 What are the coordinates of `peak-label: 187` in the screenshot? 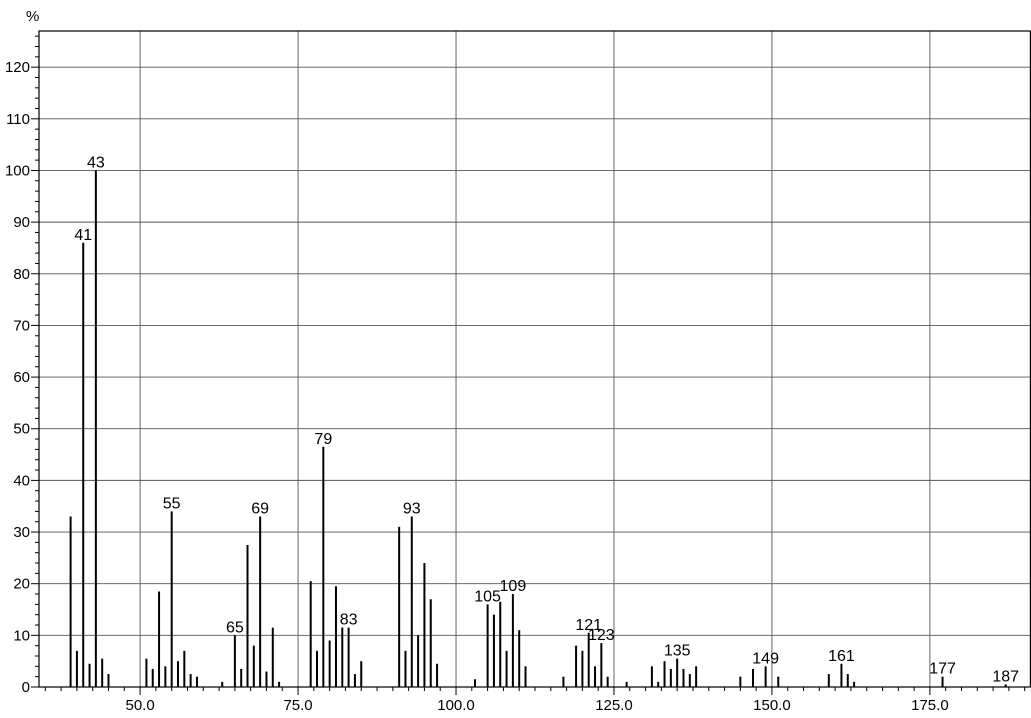 It's located at (1005, 676).